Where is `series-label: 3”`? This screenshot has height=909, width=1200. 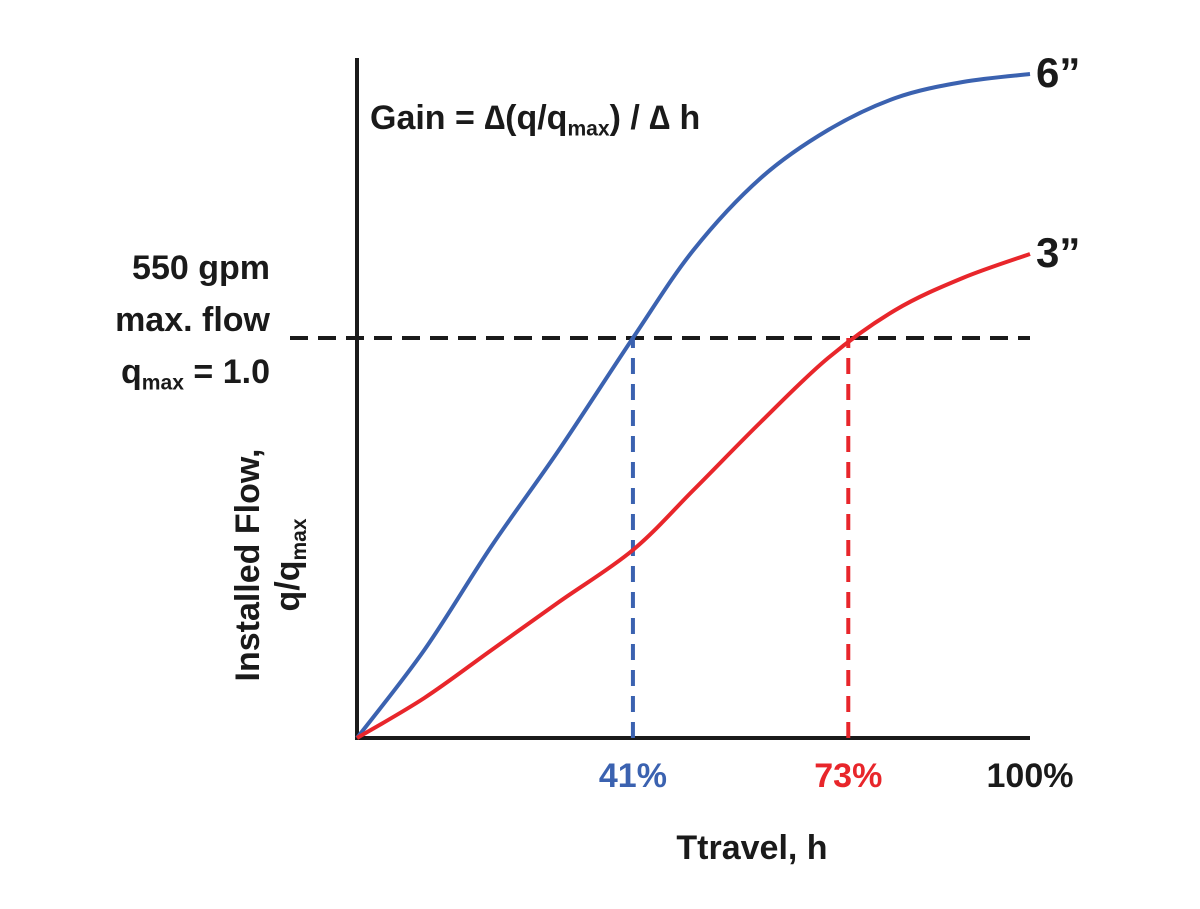 series-label: 3” is located at coordinates (1058, 252).